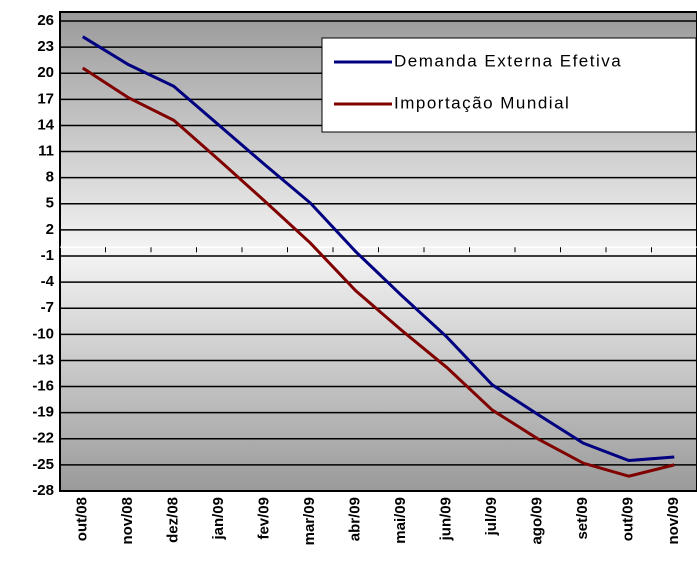 This screenshot has width=697, height=574. I want to click on y-tick-label: 23, so click(45, 46).